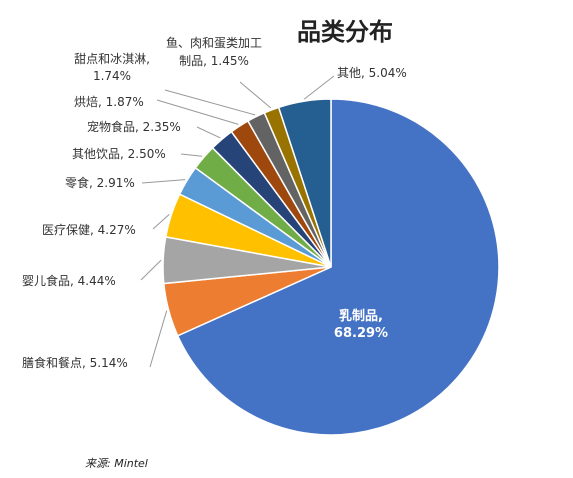 The height and width of the screenshot is (478, 573). I want to click on slice-label: 医疗保健, 4.27%, so click(89, 230).